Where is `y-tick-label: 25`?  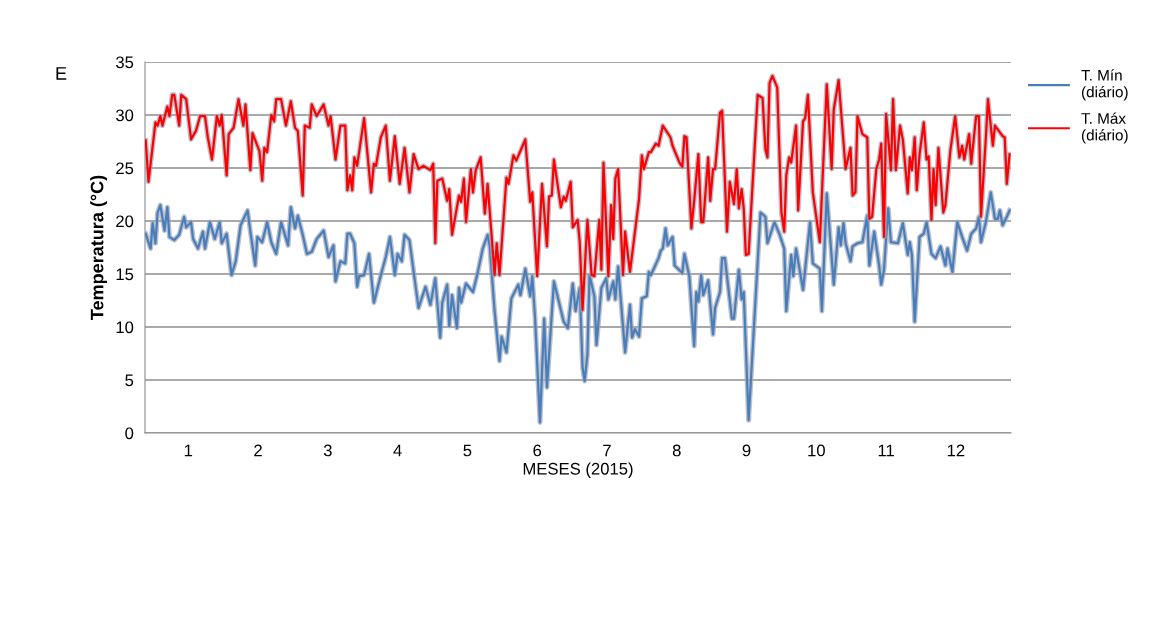 y-tick-label: 25 is located at coordinates (125, 168).